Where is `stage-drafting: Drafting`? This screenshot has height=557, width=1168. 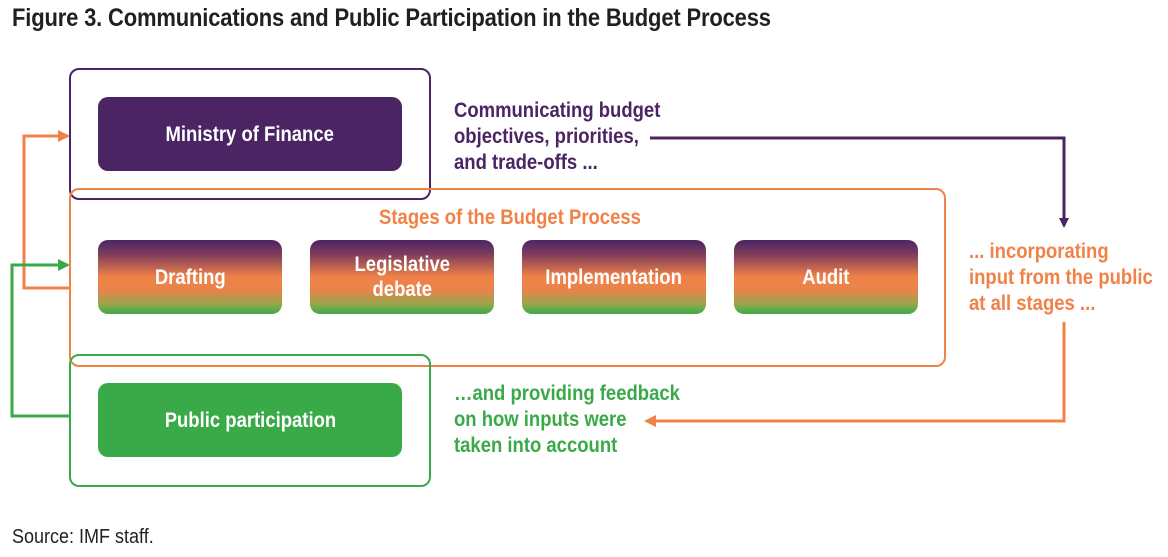 stage-drafting: Drafting is located at coordinates (190, 277).